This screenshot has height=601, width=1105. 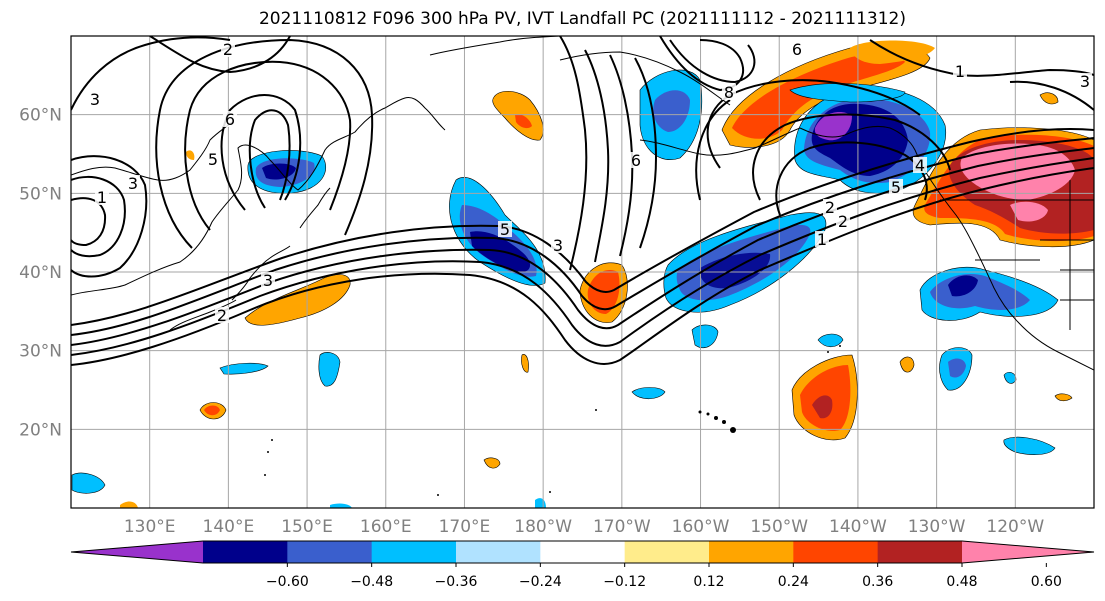 What do you see at coordinates (40, 430) in the screenshot?
I see `latitude-tick-label: 20°N` at bounding box center [40, 430].